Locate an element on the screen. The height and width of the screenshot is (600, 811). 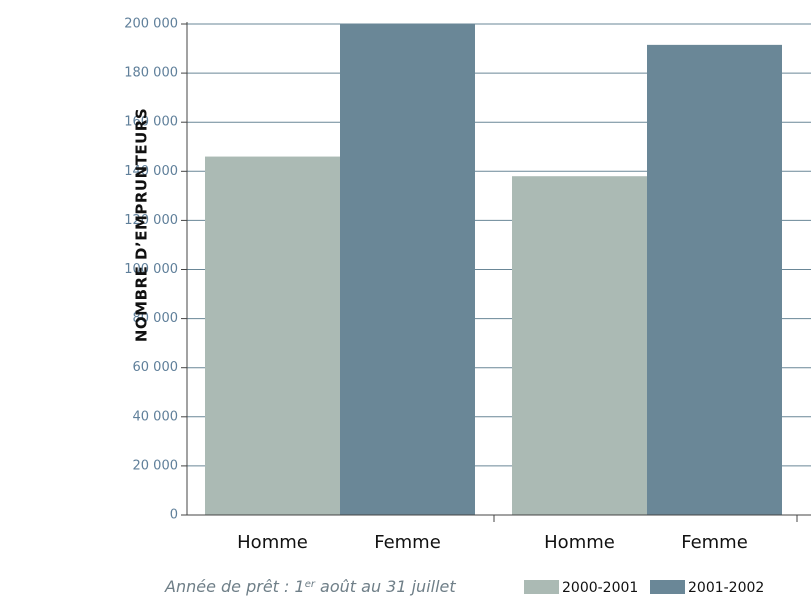
y-tick-label: 200 000 is located at coordinates (151, 24).